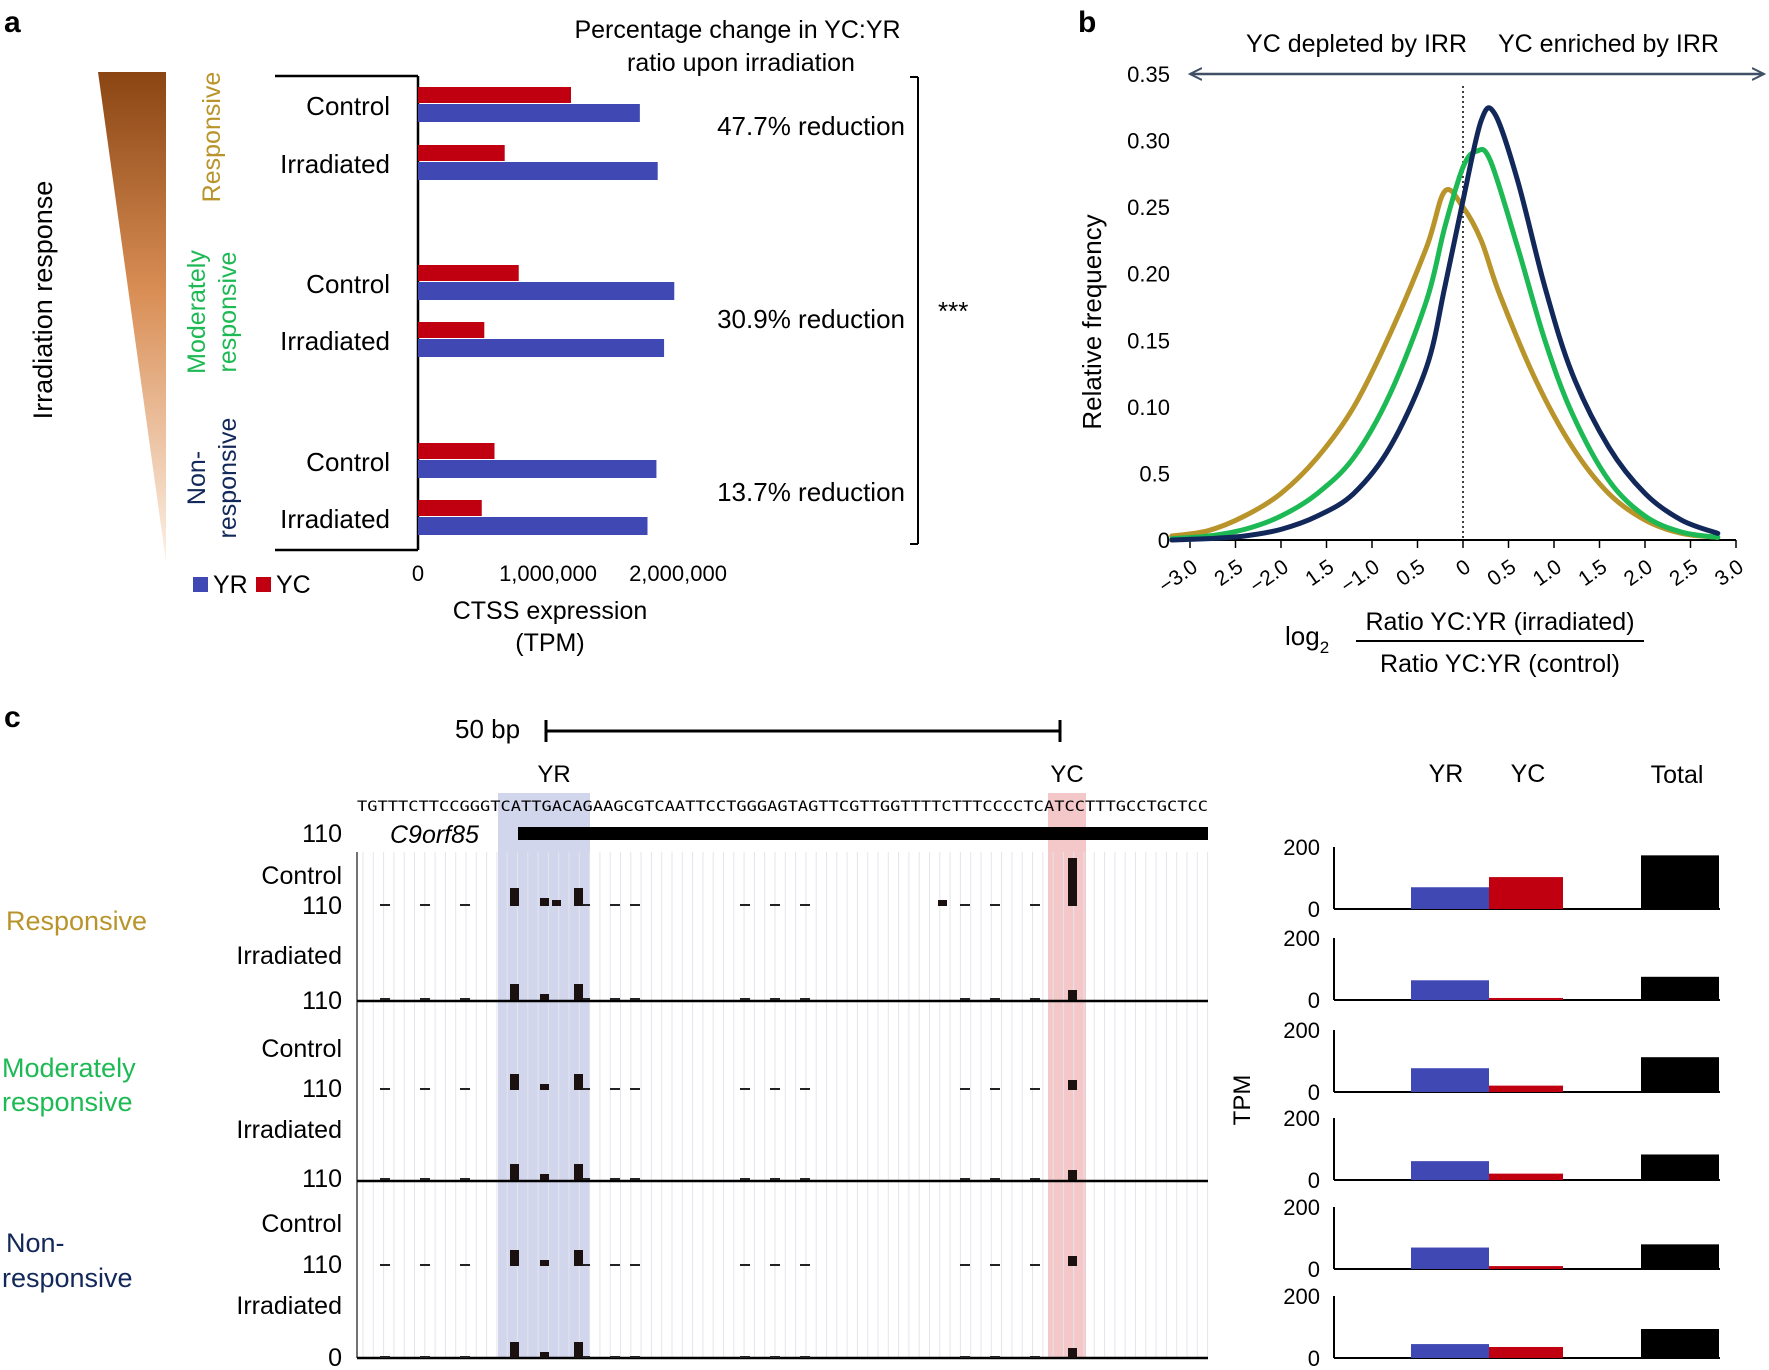 This screenshot has width=1769, height=1370. I want to click on x-tick-label: −1.0, so click(1360, 576).